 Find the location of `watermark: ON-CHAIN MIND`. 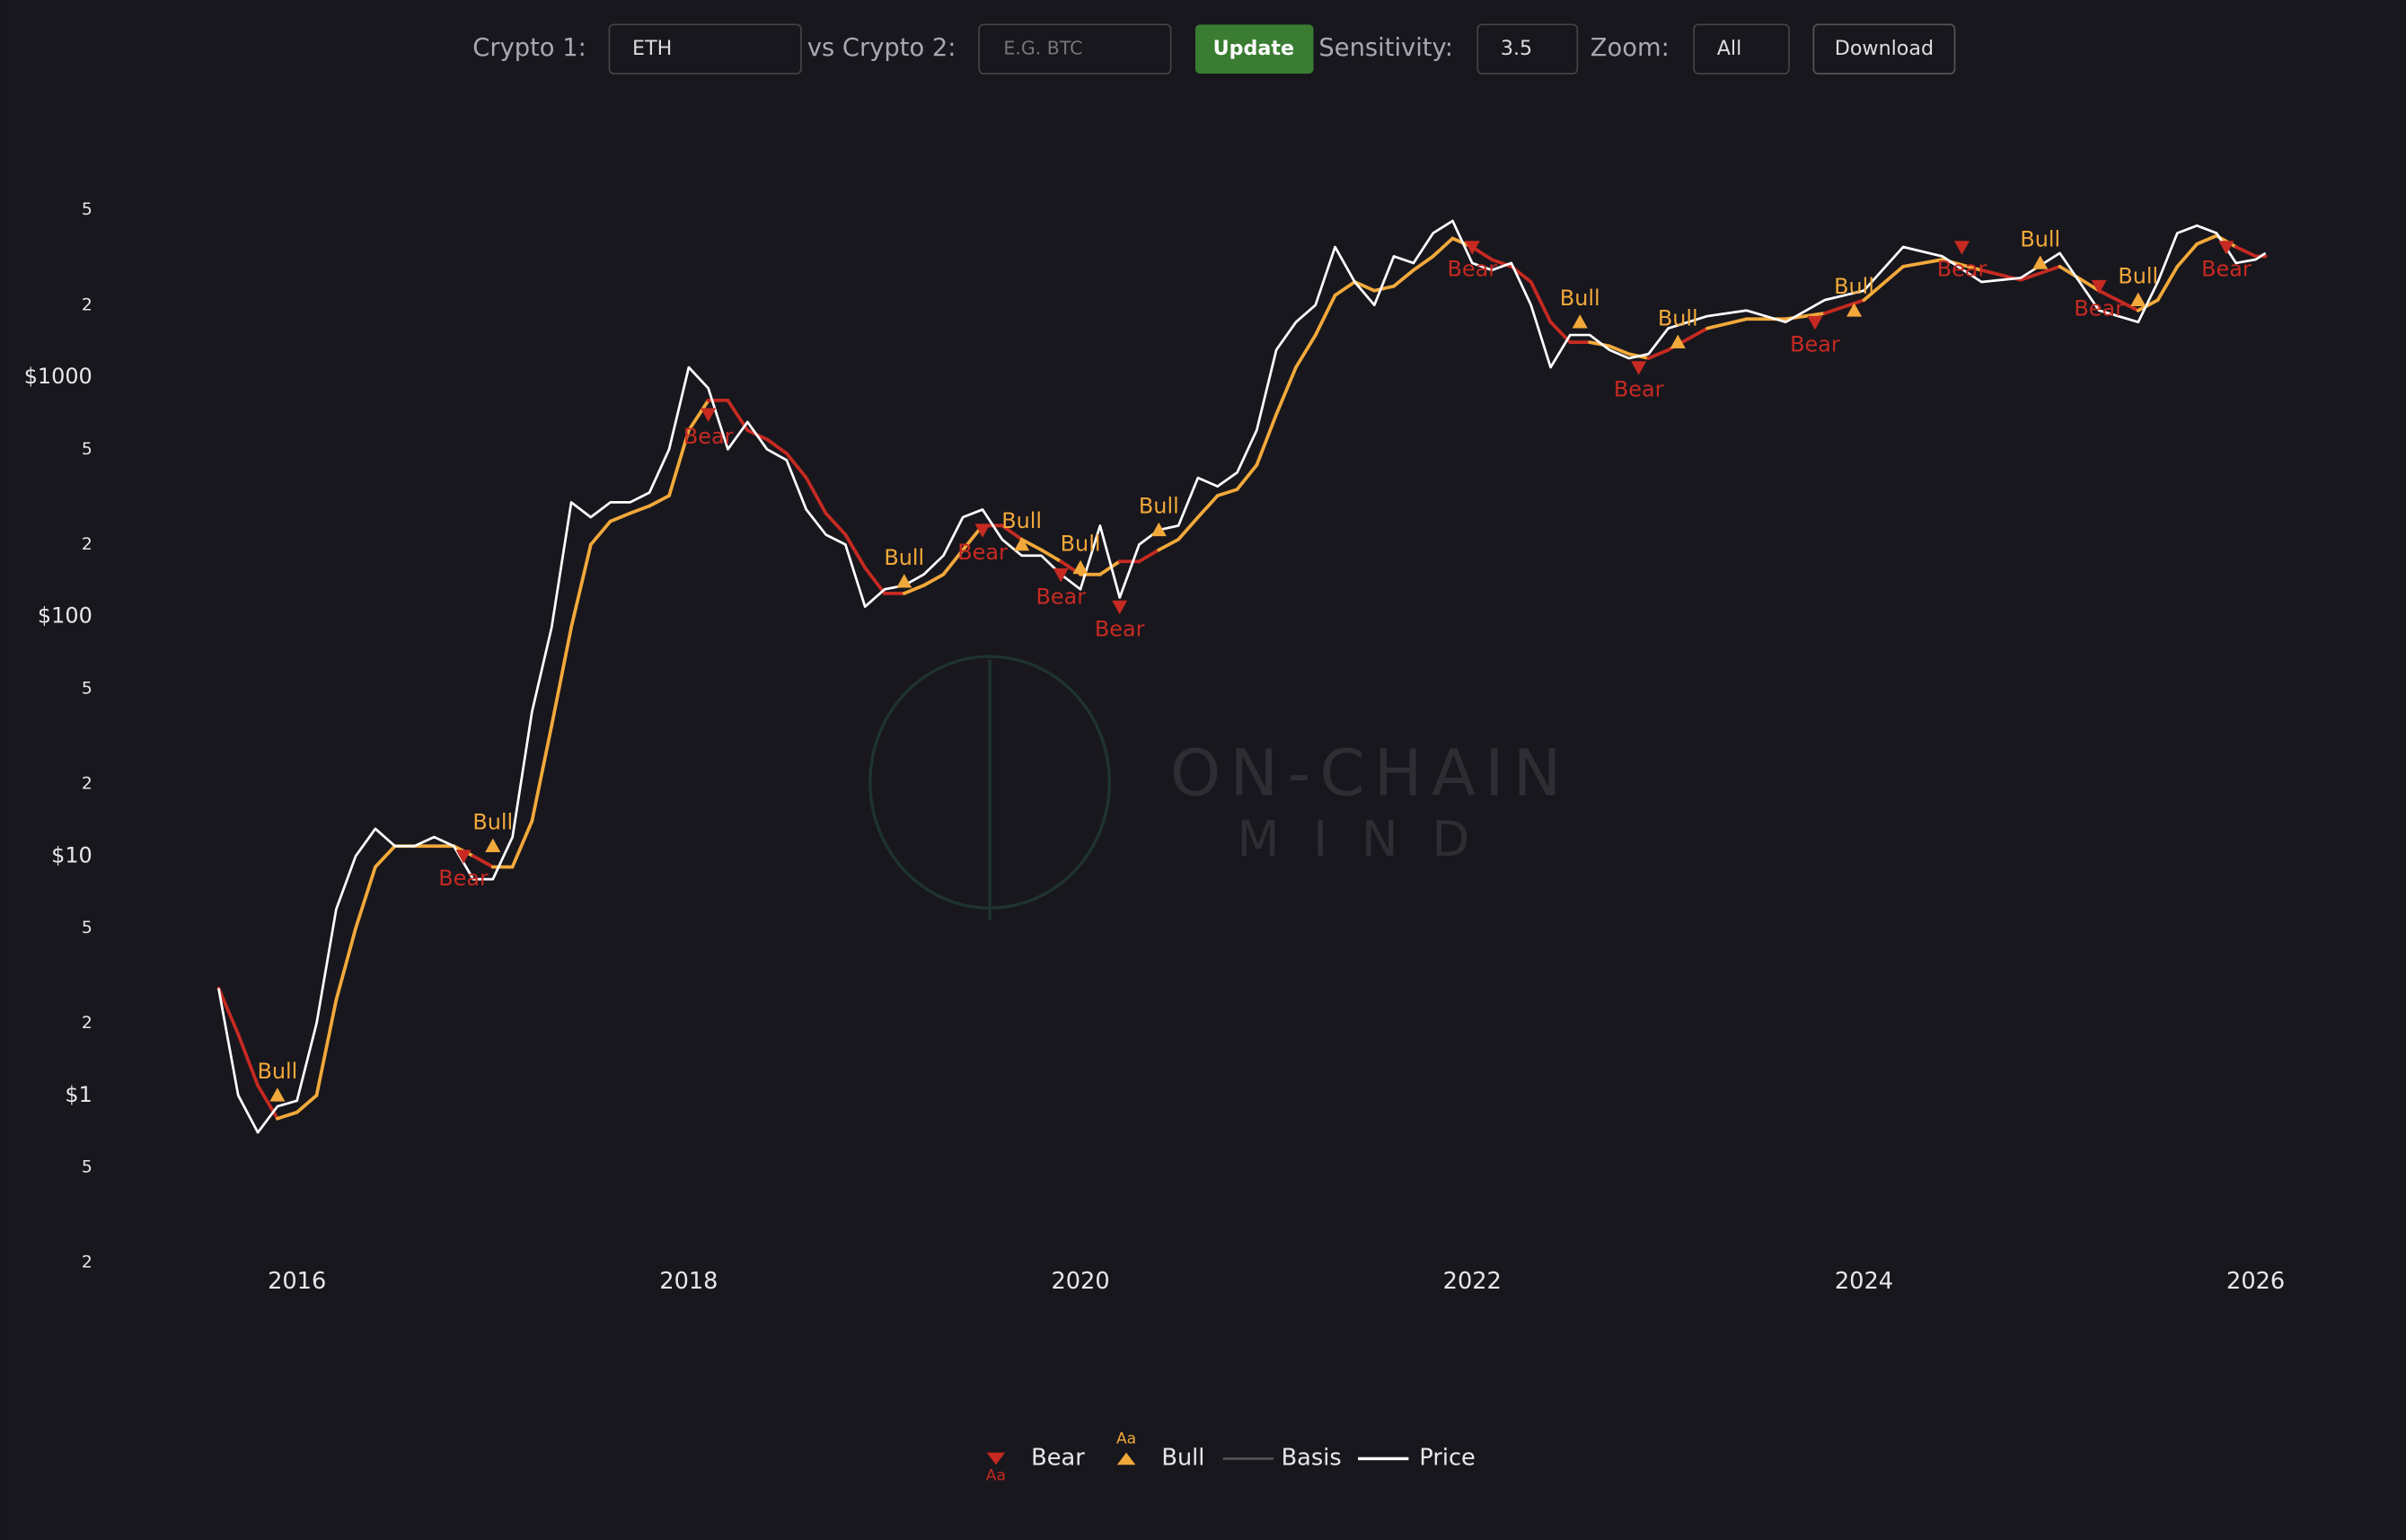

watermark: ON-CHAIN MIND is located at coordinates (1219, 787).